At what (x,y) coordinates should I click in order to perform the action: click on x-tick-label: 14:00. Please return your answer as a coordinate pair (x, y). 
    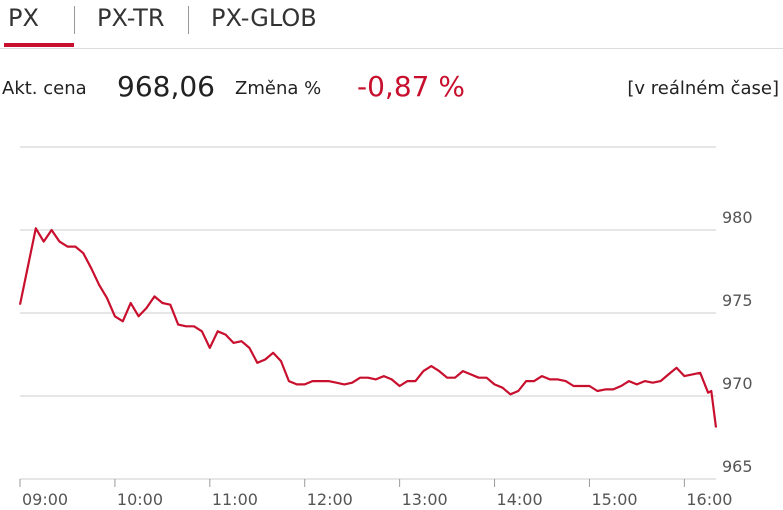
    Looking at the image, I should click on (520, 499).